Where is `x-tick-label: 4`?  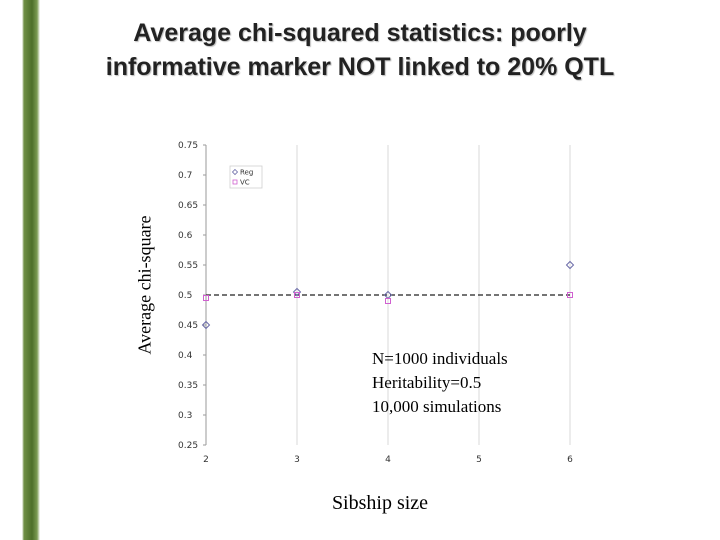
x-tick-label: 4 is located at coordinates (388, 460).